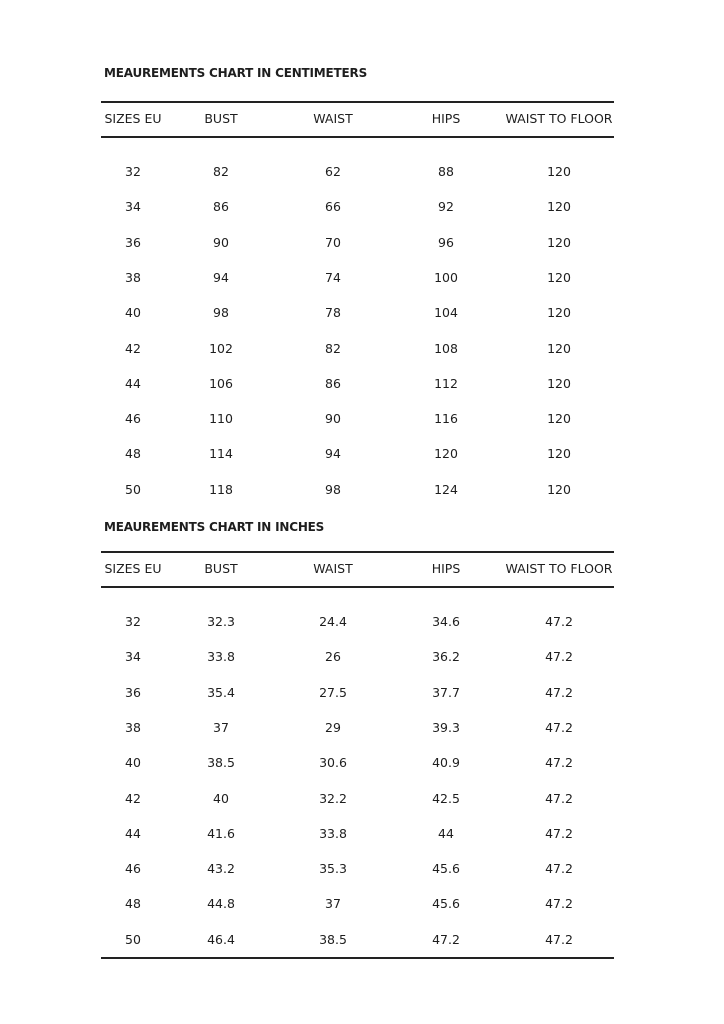  I want to click on table-row: 46 43.2 35.3 45.6 47.2, so click(357, 869).